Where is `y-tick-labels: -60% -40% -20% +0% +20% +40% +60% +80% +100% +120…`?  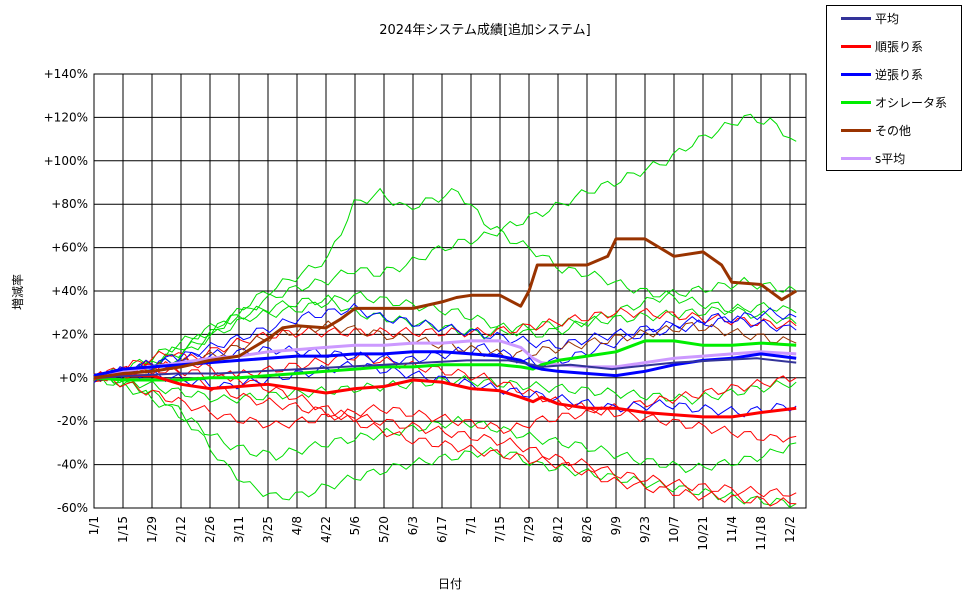
y-tick-labels: -60% -40% -20% +0% +20% +40% +60% +80% +100% +120… is located at coordinates (66, 291).